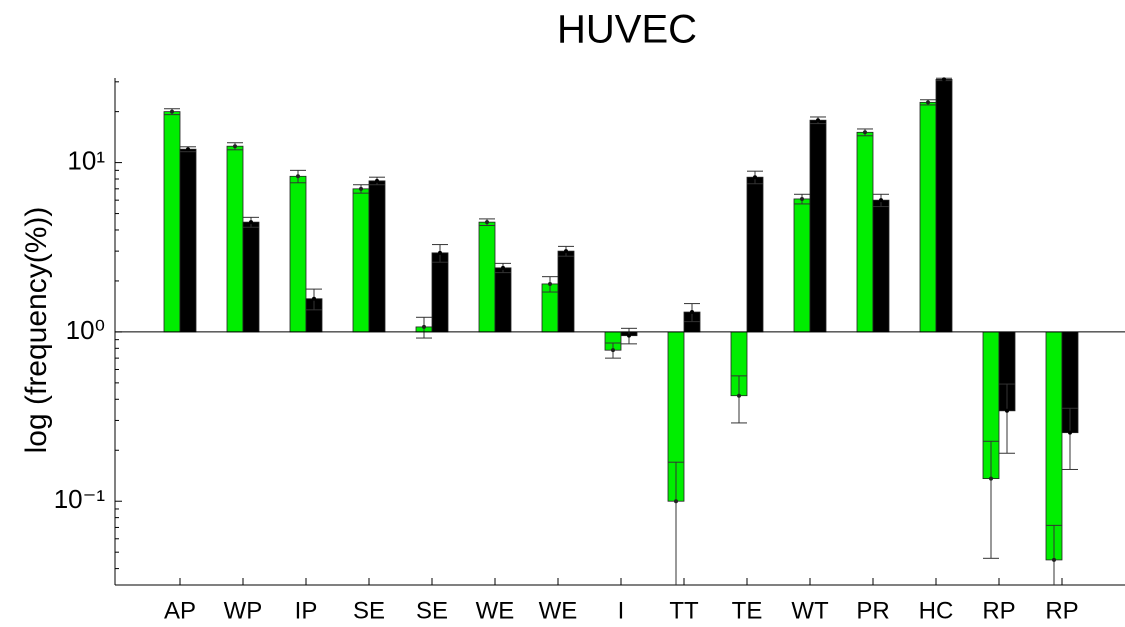 Image resolution: width=1125 pixels, height=627 pixels. What do you see at coordinates (627, 30) in the screenshot?
I see `chart-title: HUVEC` at bounding box center [627, 30].